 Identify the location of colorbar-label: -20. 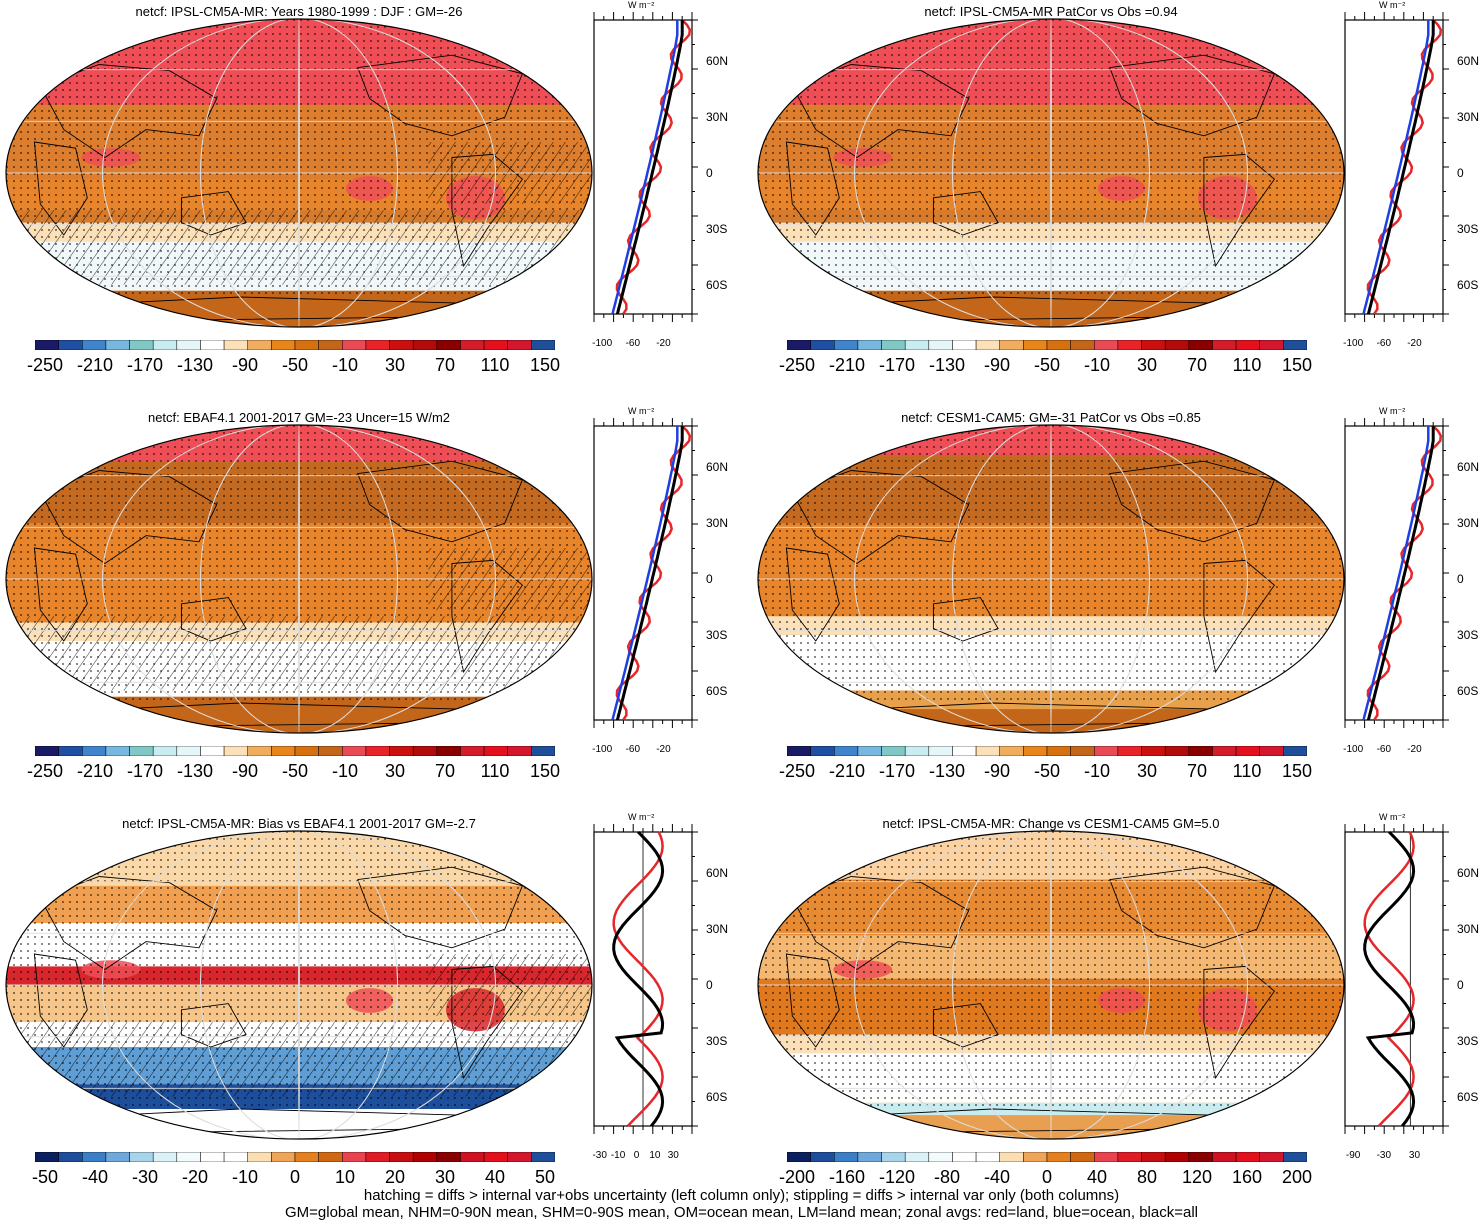
(195, 1177).